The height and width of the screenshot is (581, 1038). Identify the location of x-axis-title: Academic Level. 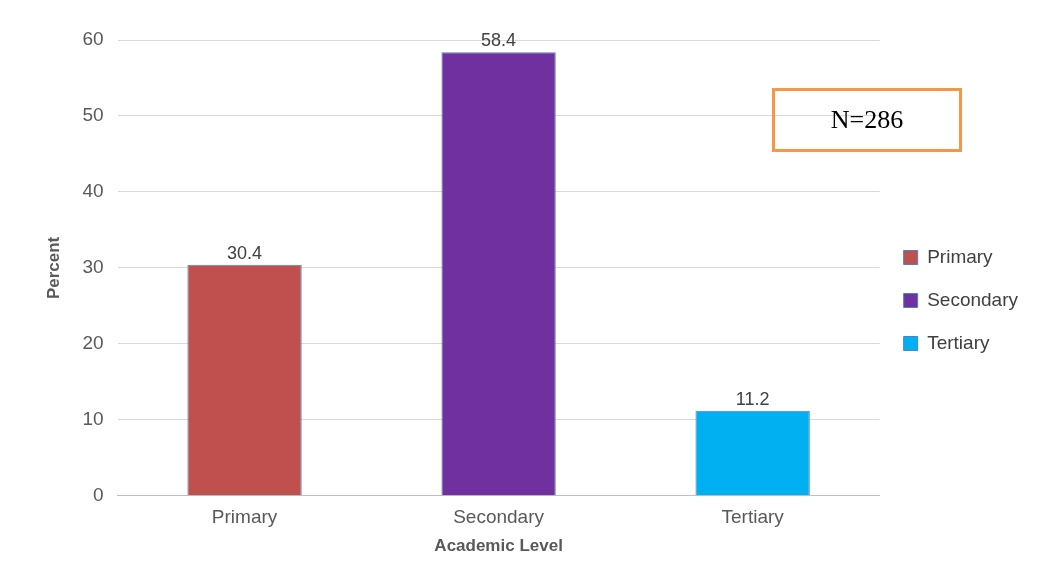
(498, 546).